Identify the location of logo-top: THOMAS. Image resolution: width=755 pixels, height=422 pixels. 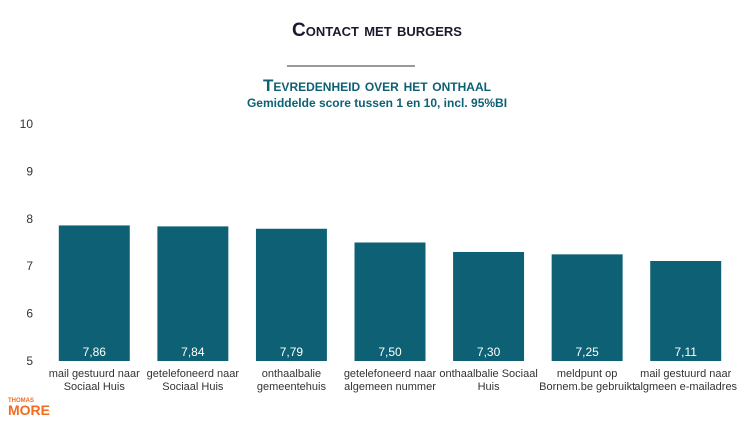
(21, 401).